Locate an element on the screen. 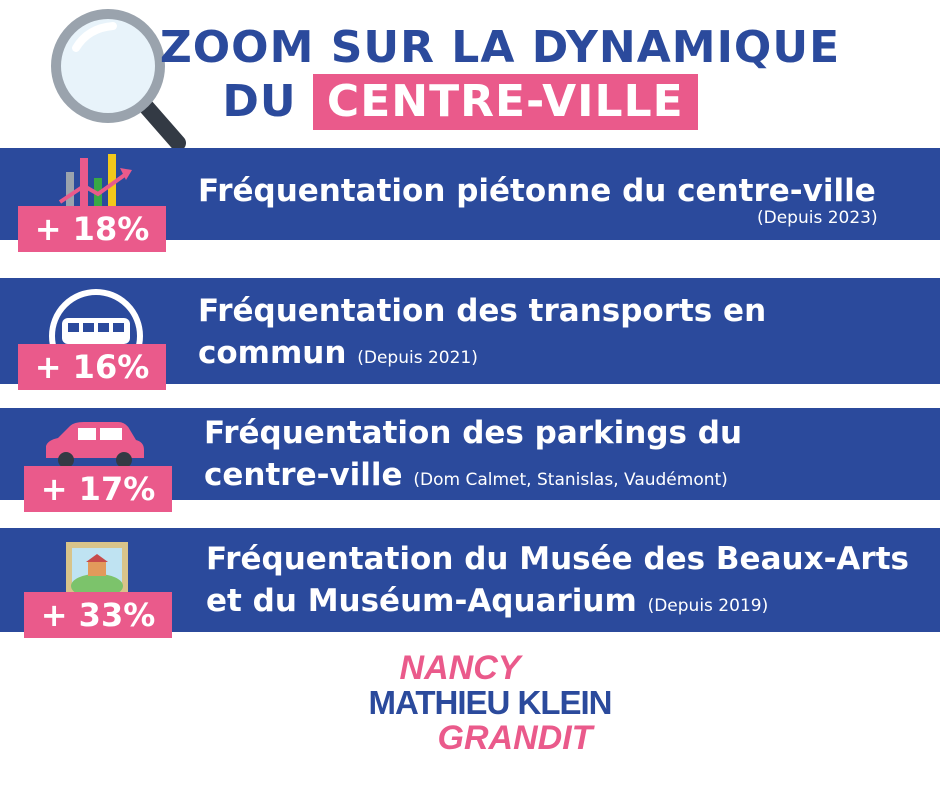 Image resolution: width=940 pixels, height=788 pixels. stat-note-parking: (Dom Calmet, Stanislas, Vaudémont) is located at coordinates (570, 480).